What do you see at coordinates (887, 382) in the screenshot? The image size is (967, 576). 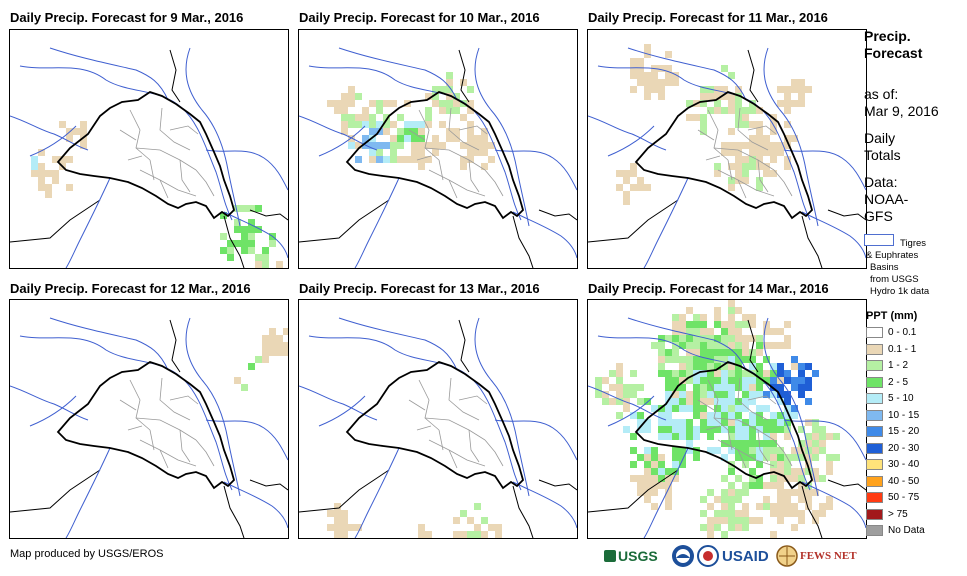 I see `legend-row: 2 - 5` at bounding box center [887, 382].